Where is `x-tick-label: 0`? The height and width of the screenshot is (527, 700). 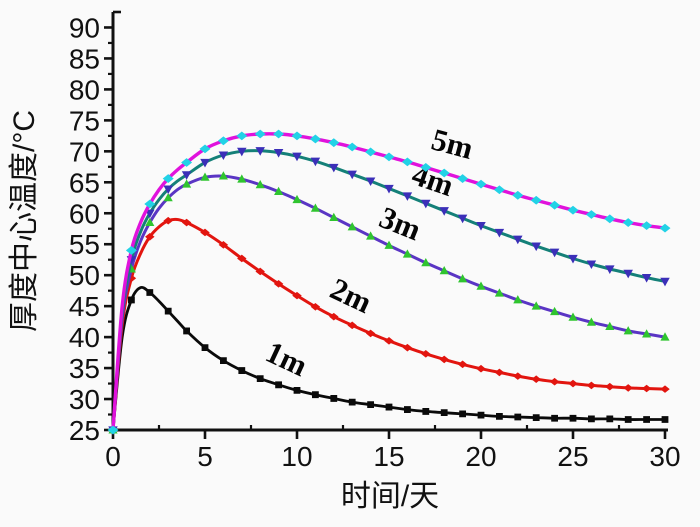 x-tick-label: 0 is located at coordinates (113, 456).